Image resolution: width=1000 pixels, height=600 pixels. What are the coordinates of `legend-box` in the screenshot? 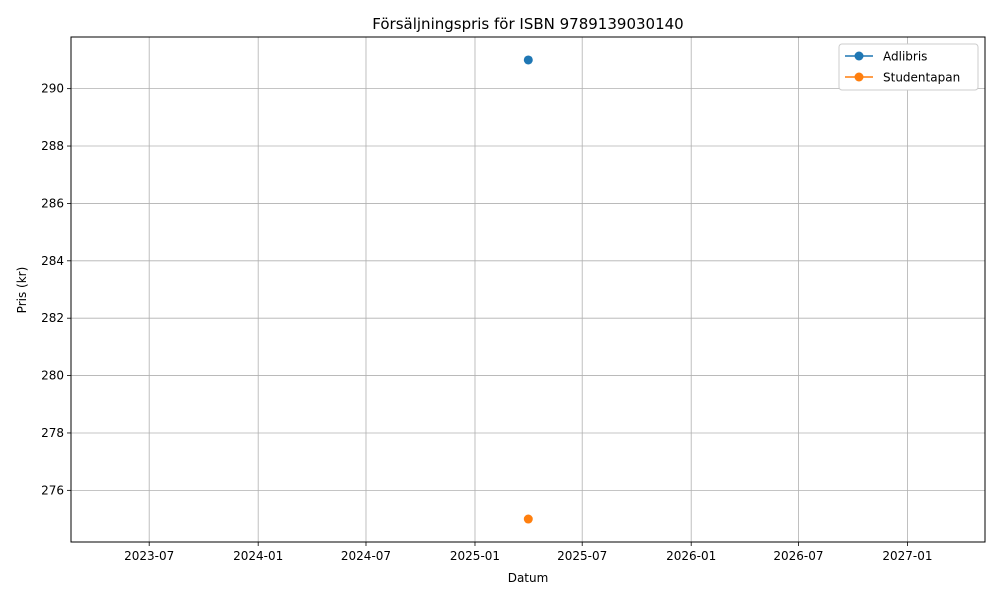 It's located at (908, 67).